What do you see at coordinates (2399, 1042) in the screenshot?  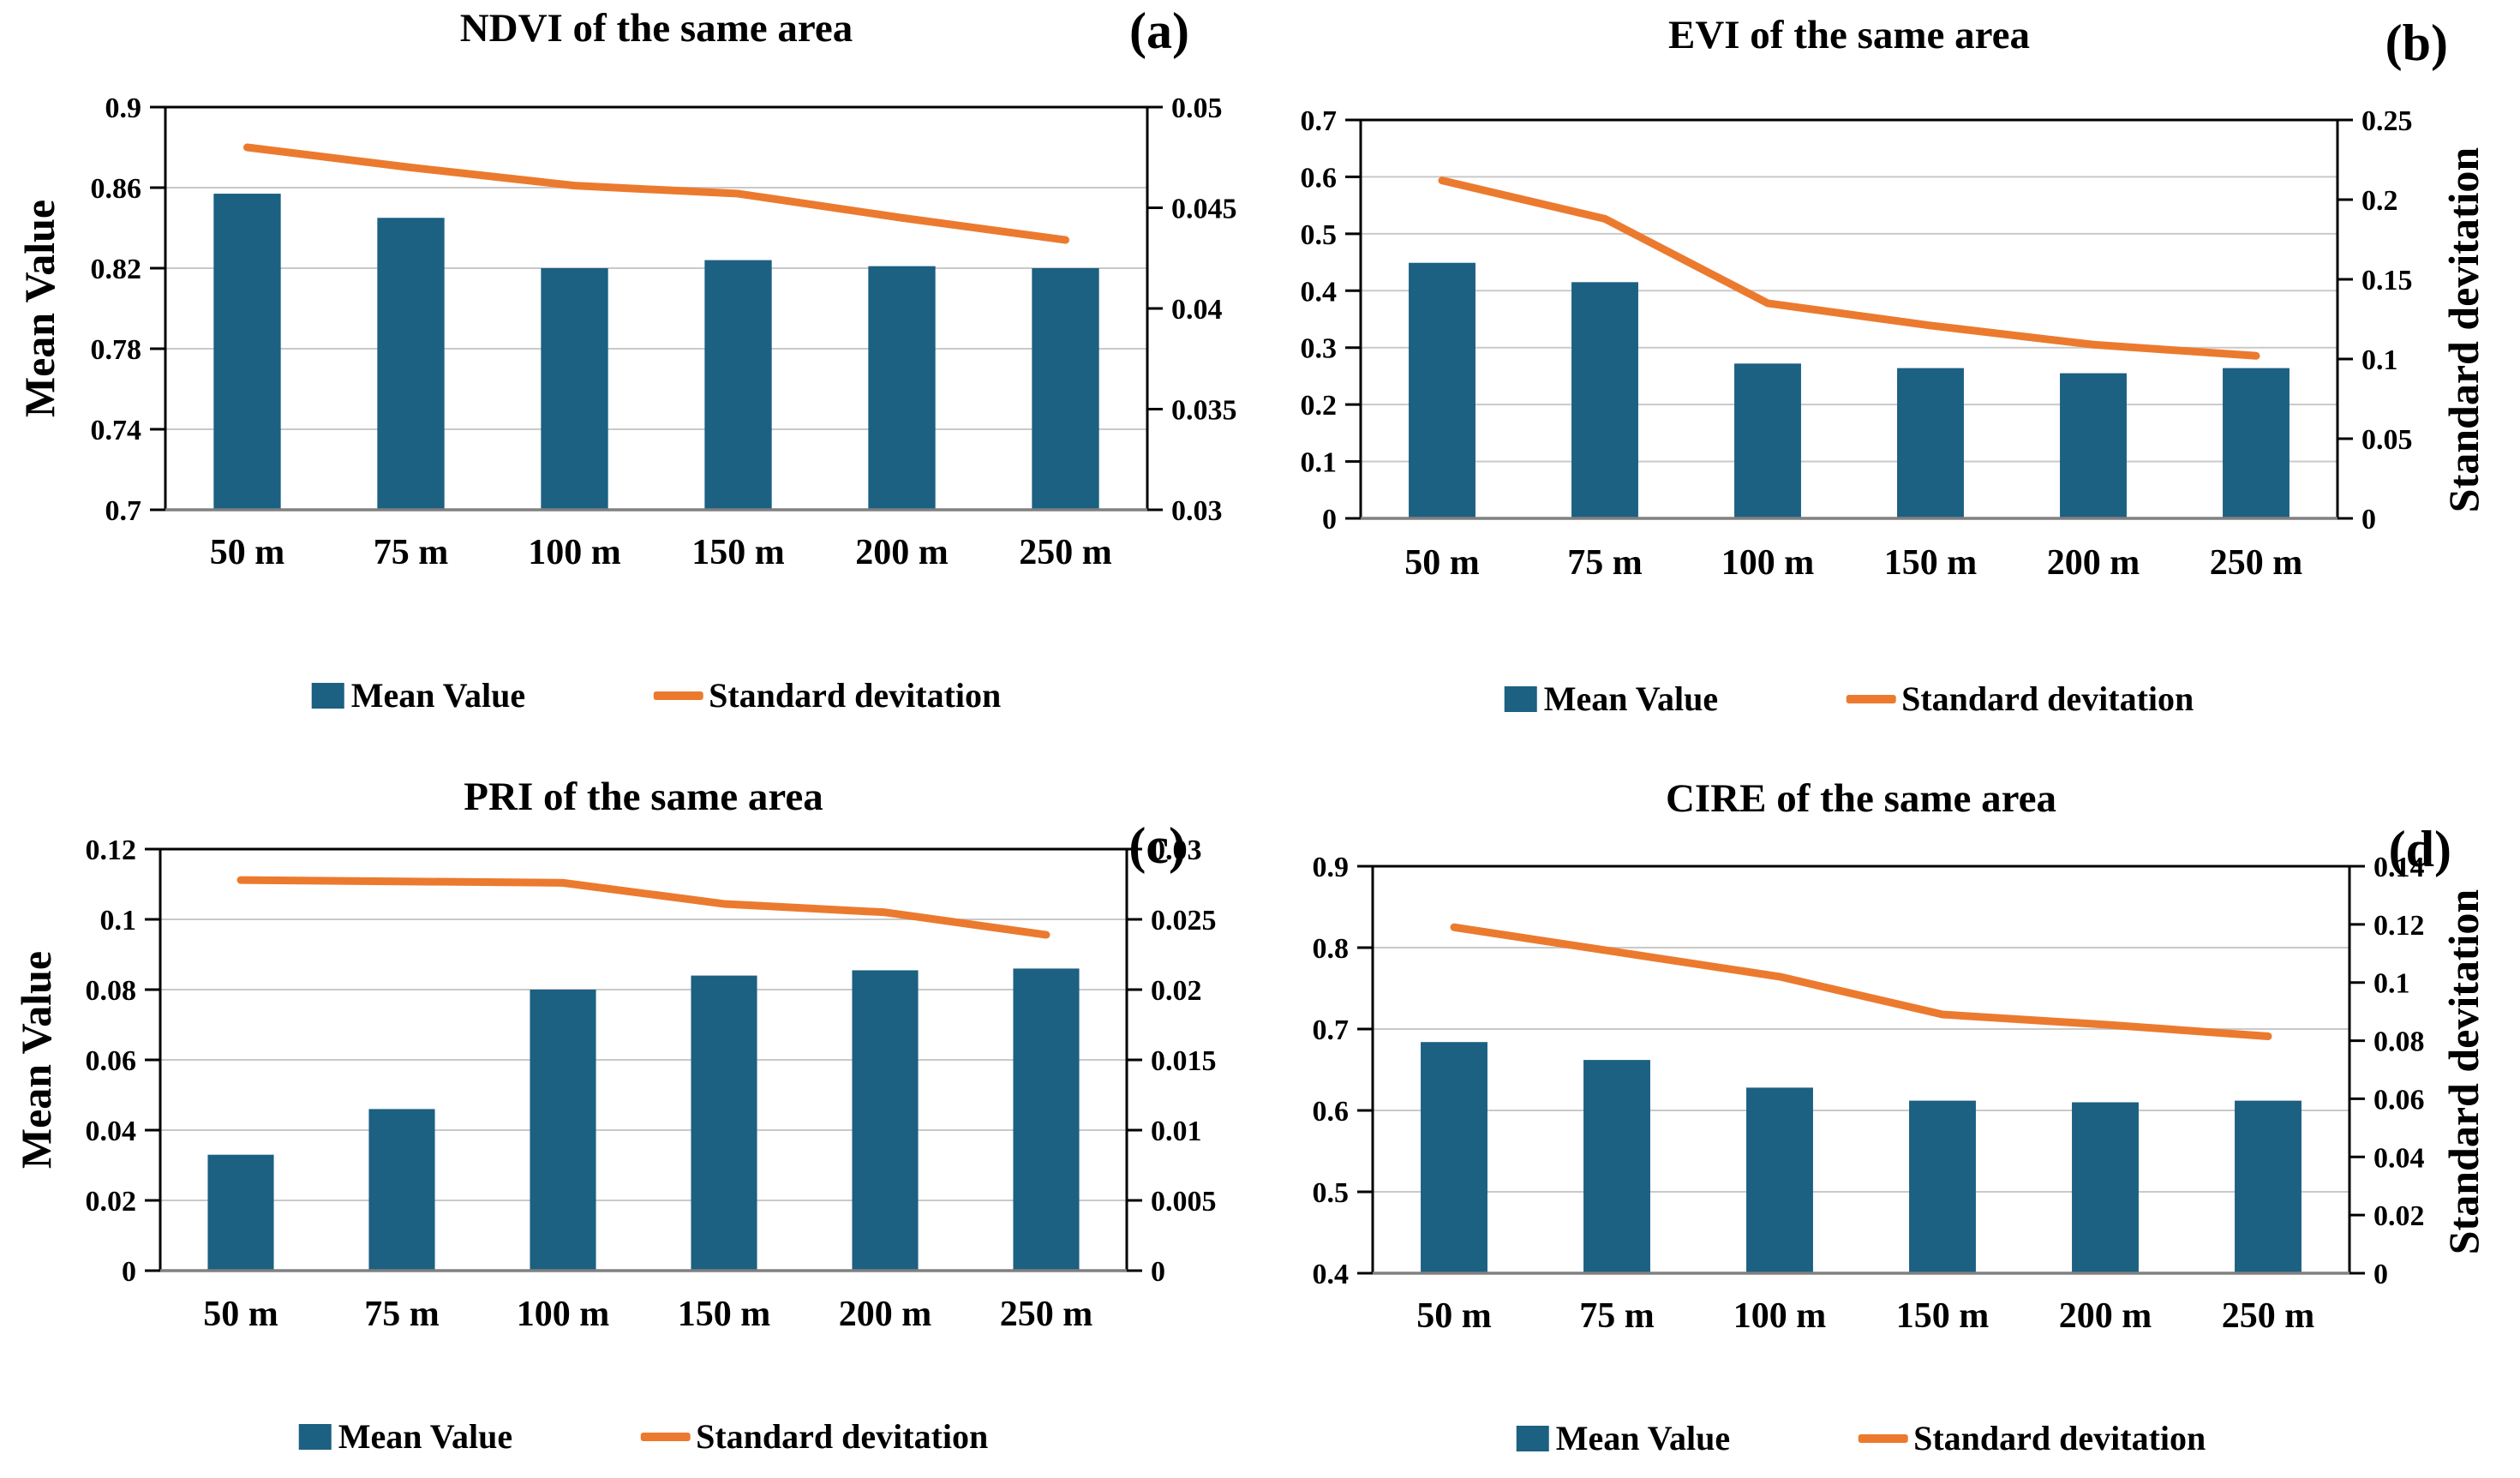 I see `right-axis-tick-label: 0.08` at bounding box center [2399, 1042].